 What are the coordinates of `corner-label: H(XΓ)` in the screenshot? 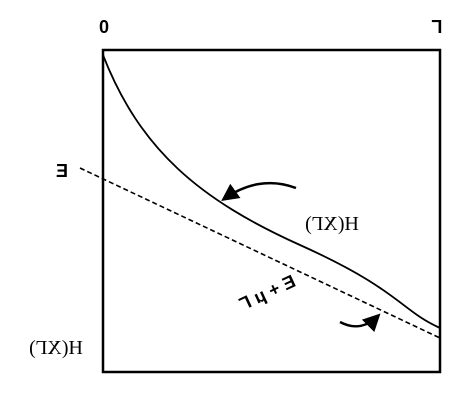 It's located at (56, 348).